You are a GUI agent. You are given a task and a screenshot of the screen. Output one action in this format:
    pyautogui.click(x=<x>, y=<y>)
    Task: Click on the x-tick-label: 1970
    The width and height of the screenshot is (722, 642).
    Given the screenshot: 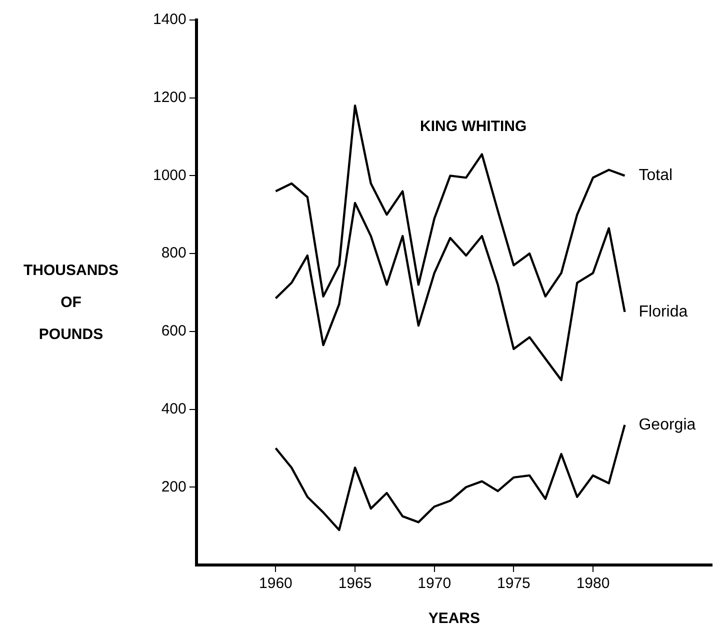 What is the action you would take?
    pyautogui.click(x=435, y=583)
    